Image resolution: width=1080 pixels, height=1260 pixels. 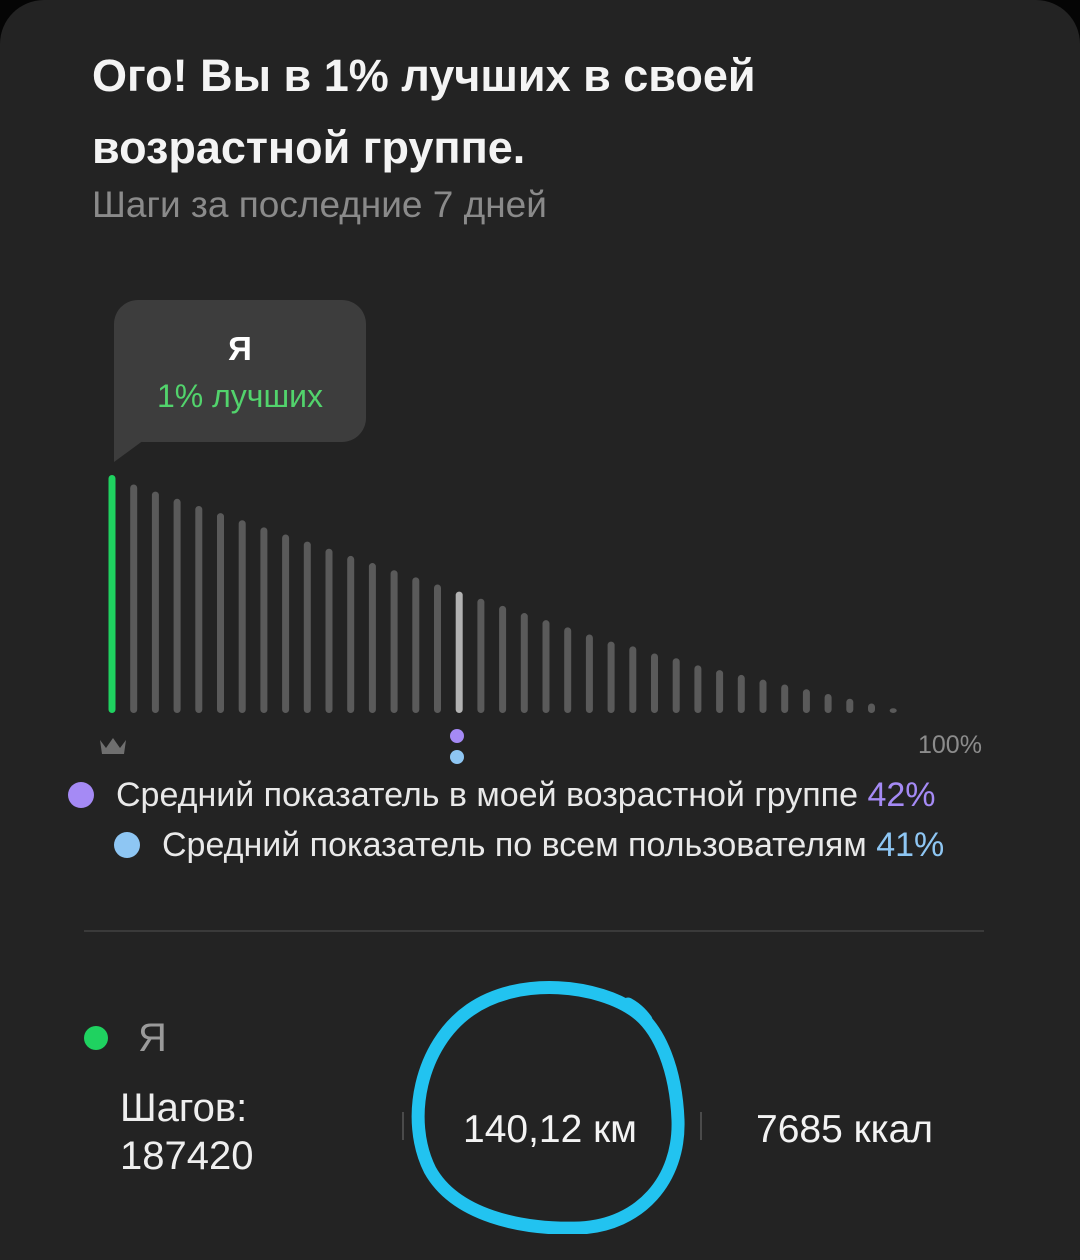 I want to click on legend-all-users-value: 41%, so click(x=910, y=845).